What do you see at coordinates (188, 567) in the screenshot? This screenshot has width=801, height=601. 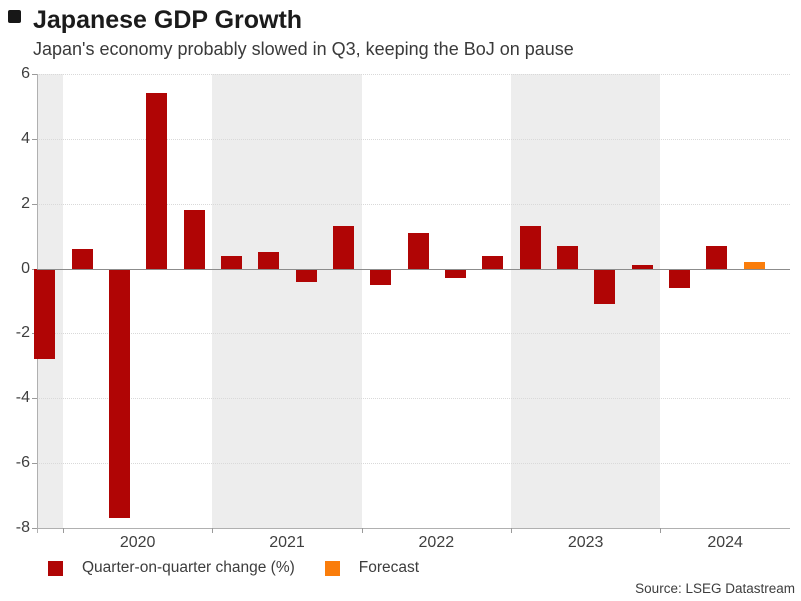 I see `legend-label-qoq: Quarter-on-quarter change (%)` at bounding box center [188, 567].